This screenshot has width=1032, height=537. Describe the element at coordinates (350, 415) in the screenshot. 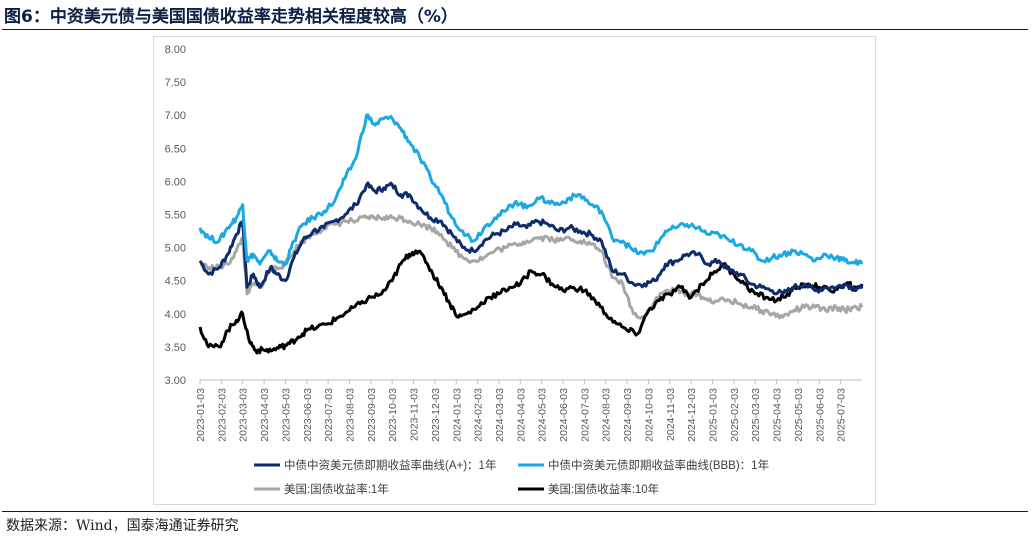

I see `x-tick-label: 2023-08-03` at that location.